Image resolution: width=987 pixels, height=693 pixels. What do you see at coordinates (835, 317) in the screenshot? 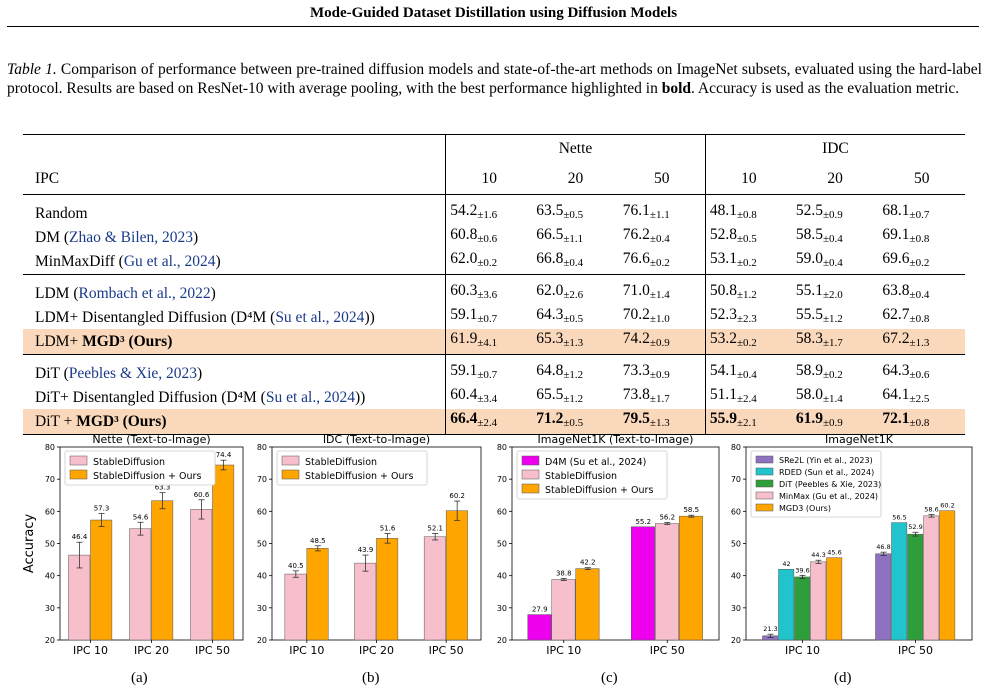
I see `score-cell: 55.5±1.2` at bounding box center [835, 317].